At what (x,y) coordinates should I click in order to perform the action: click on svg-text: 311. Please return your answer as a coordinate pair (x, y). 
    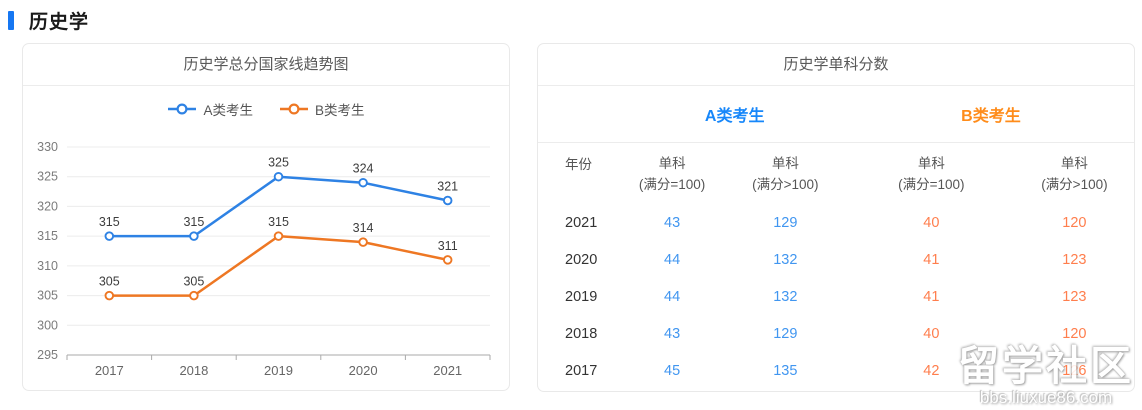
    Looking at the image, I should click on (448, 246).